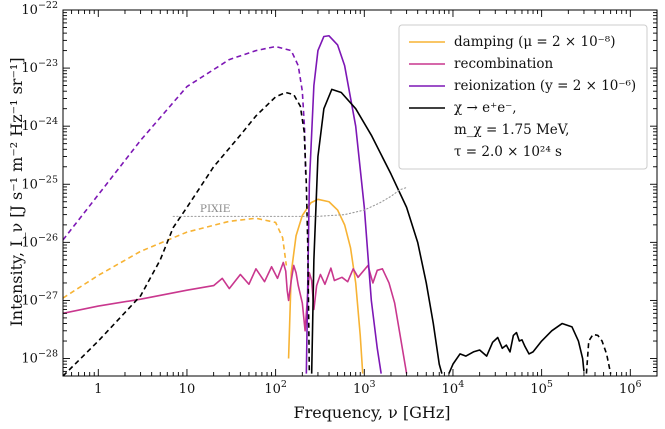  I want to click on x-tick-label: 10⁶, so click(630, 388).